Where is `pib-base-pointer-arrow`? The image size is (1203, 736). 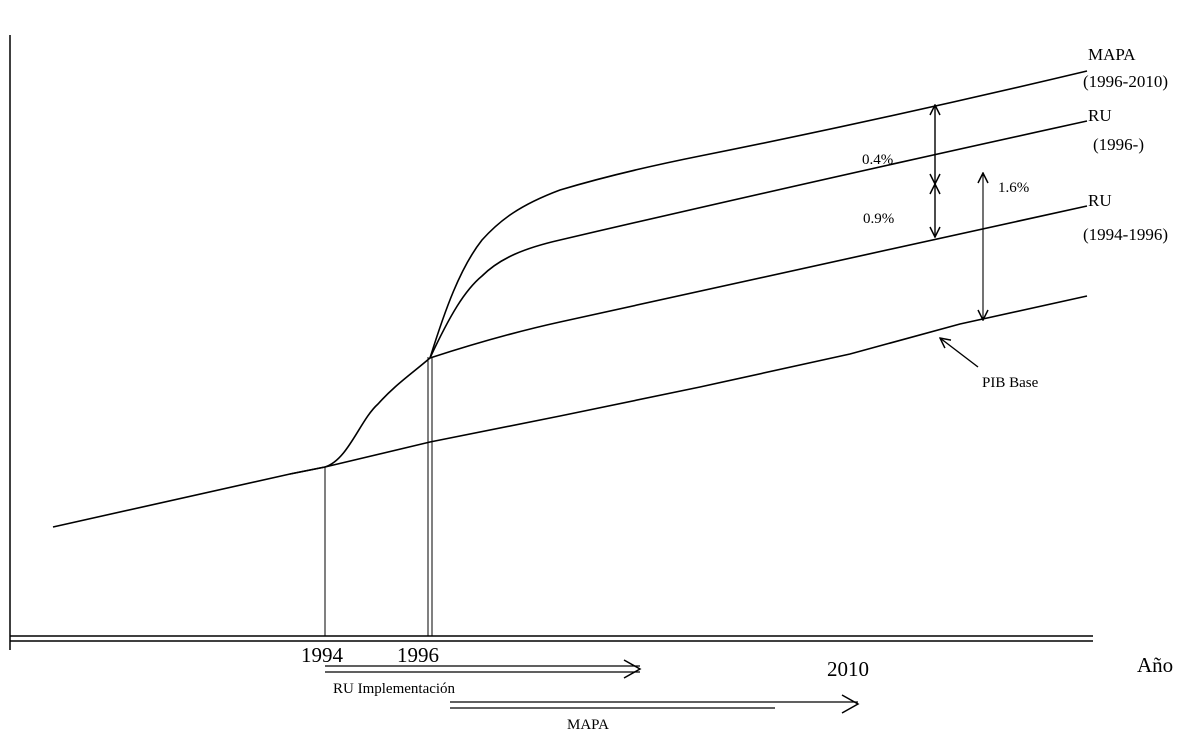
pib-base-pointer-arrow is located at coordinates (959, 353).